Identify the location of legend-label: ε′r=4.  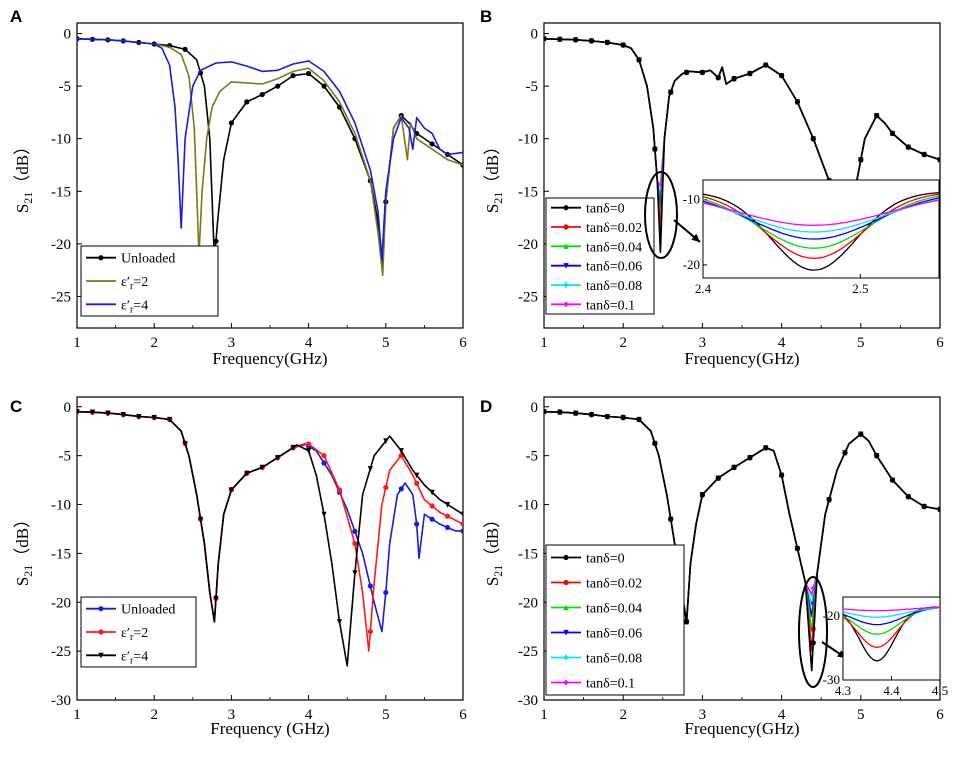
(134, 306).